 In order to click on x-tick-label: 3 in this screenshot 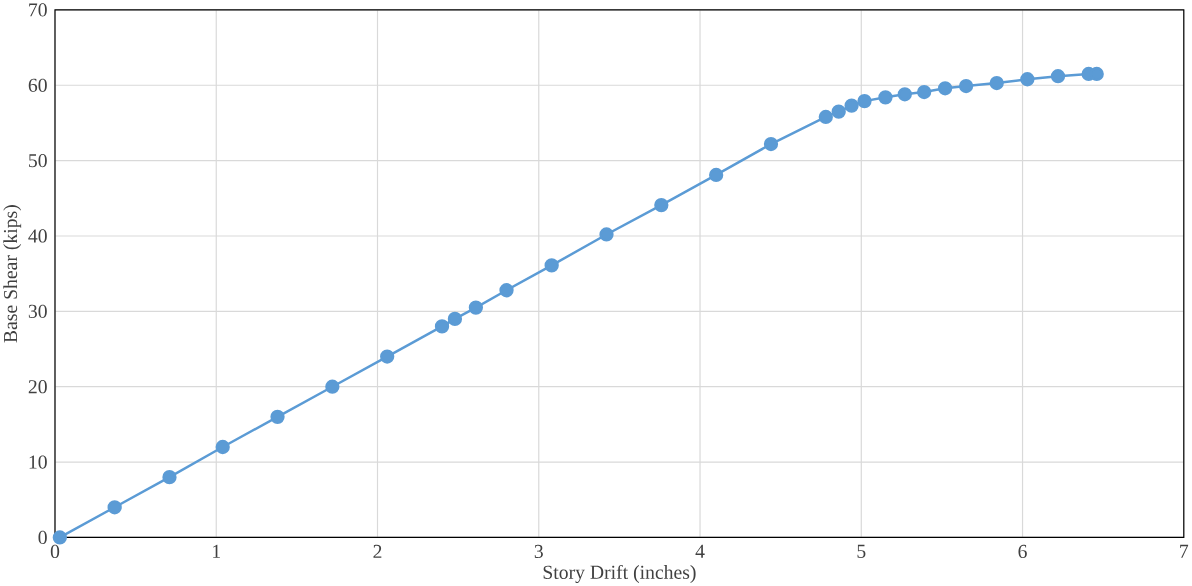, I will do `click(538, 551)`.